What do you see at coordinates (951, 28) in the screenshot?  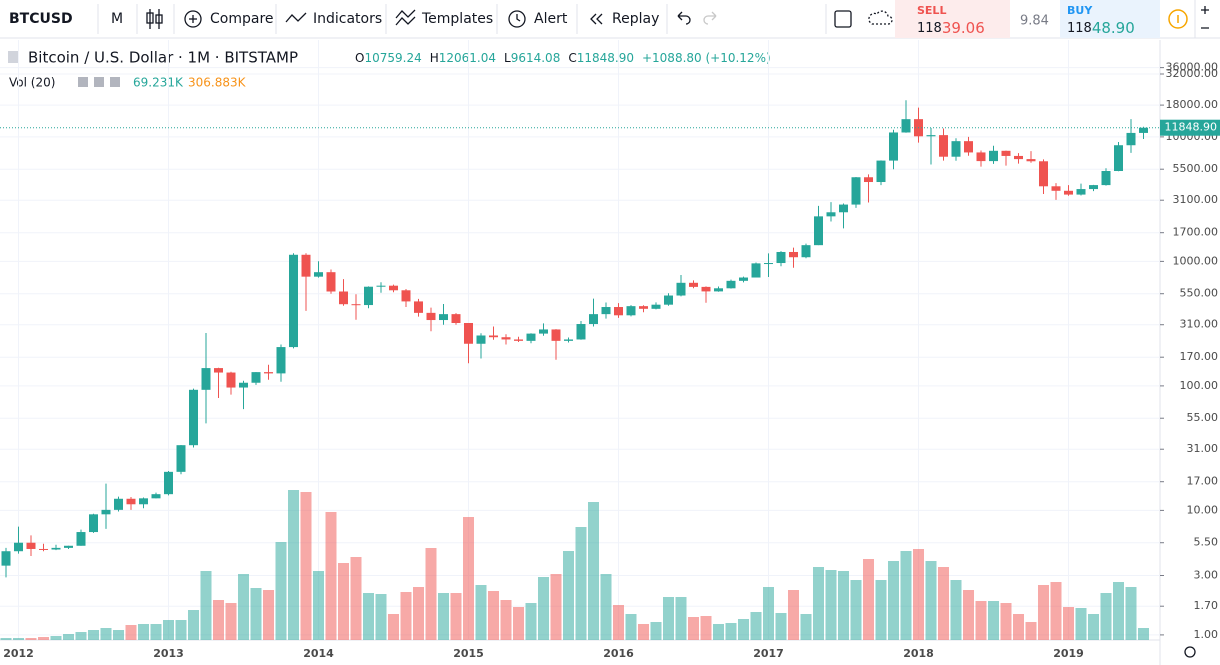 I see `sell-price: 11839.06` at bounding box center [951, 28].